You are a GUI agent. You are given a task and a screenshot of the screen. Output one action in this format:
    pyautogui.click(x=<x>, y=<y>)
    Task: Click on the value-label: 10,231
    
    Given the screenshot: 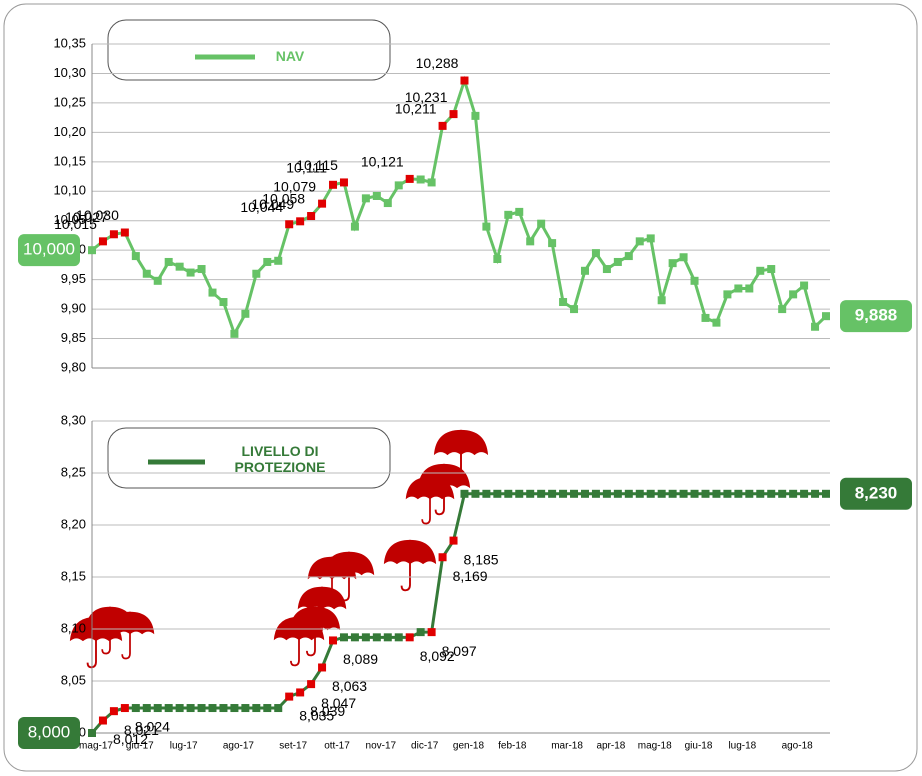 What is the action you would take?
    pyautogui.click(x=426, y=97)
    